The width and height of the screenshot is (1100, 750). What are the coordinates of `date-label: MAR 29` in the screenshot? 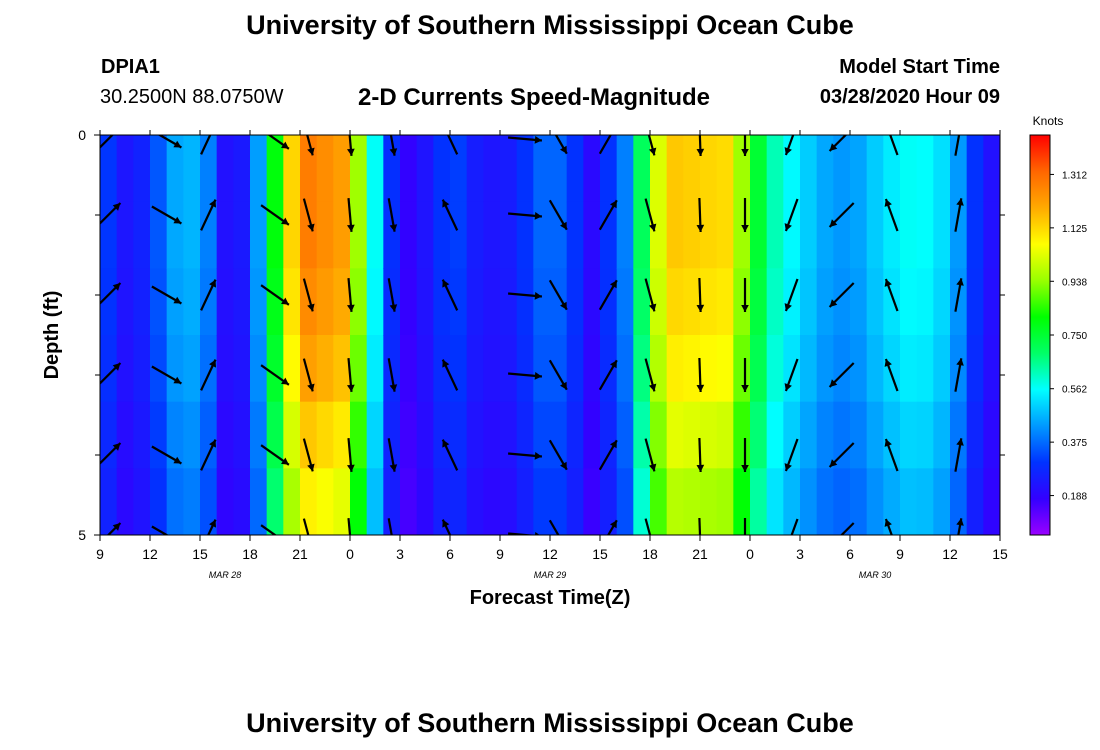 It's located at (550, 575).